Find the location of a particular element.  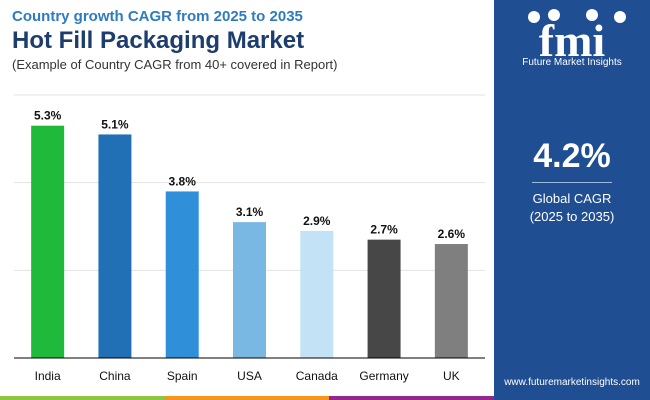

global-cagr-label-line1: Global CAGR is located at coordinates (572, 198).